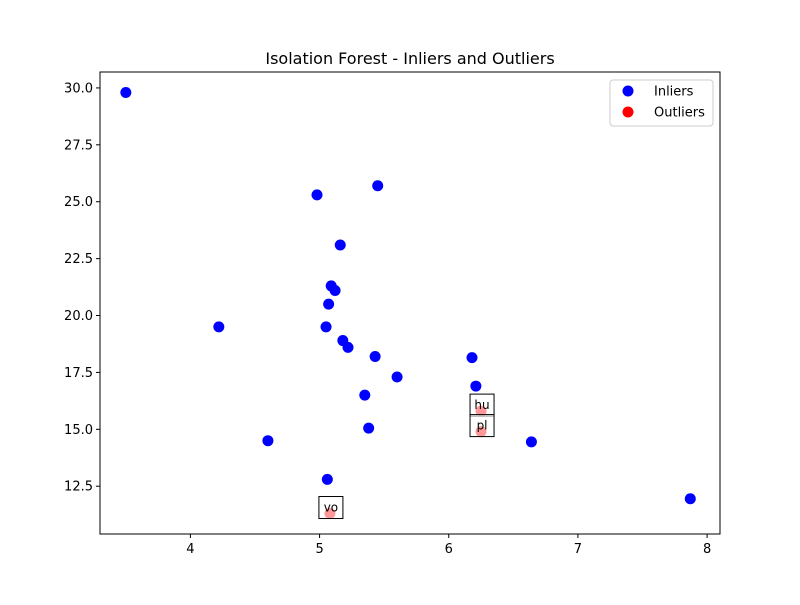 The width and height of the screenshot is (800, 605). What do you see at coordinates (190, 549) in the screenshot?
I see `x-tick-label: 4` at bounding box center [190, 549].